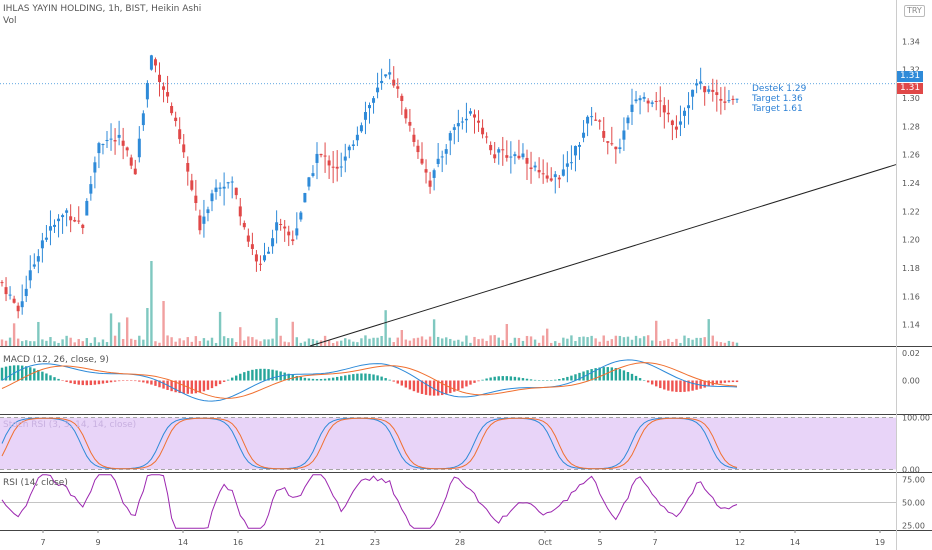 The height and width of the screenshot is (550, 932). Describe the element at coordinates (56, 360) in the screenshot. I see `macd-panel-label: MACD (12, 26, close, 9)` at that location.